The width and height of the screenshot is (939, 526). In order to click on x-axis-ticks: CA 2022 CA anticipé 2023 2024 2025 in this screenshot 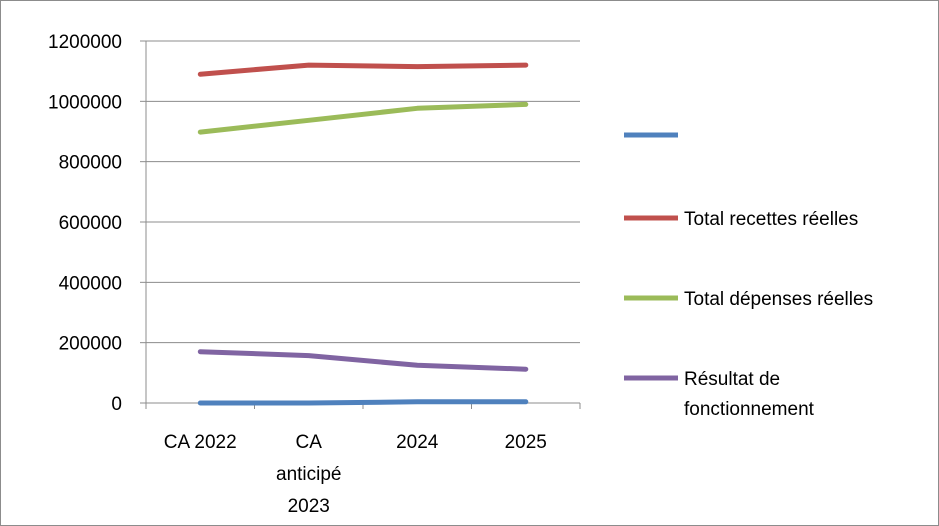, I will do `click(363, 460)`.